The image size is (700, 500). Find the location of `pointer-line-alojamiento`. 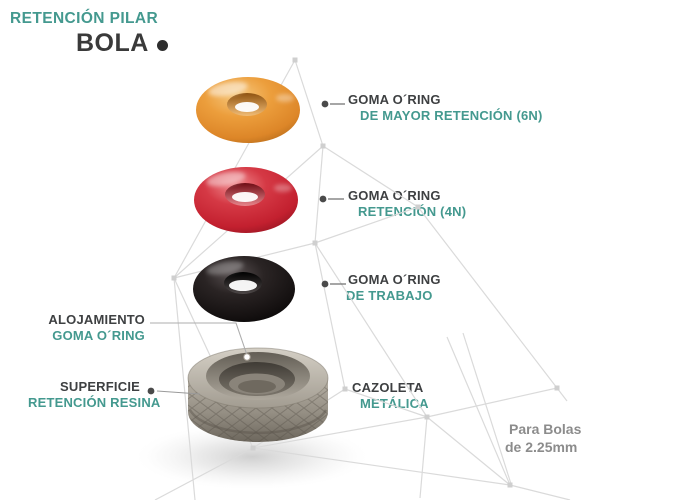

pointer-line-alojamiento is located at coordinates (199, 339).